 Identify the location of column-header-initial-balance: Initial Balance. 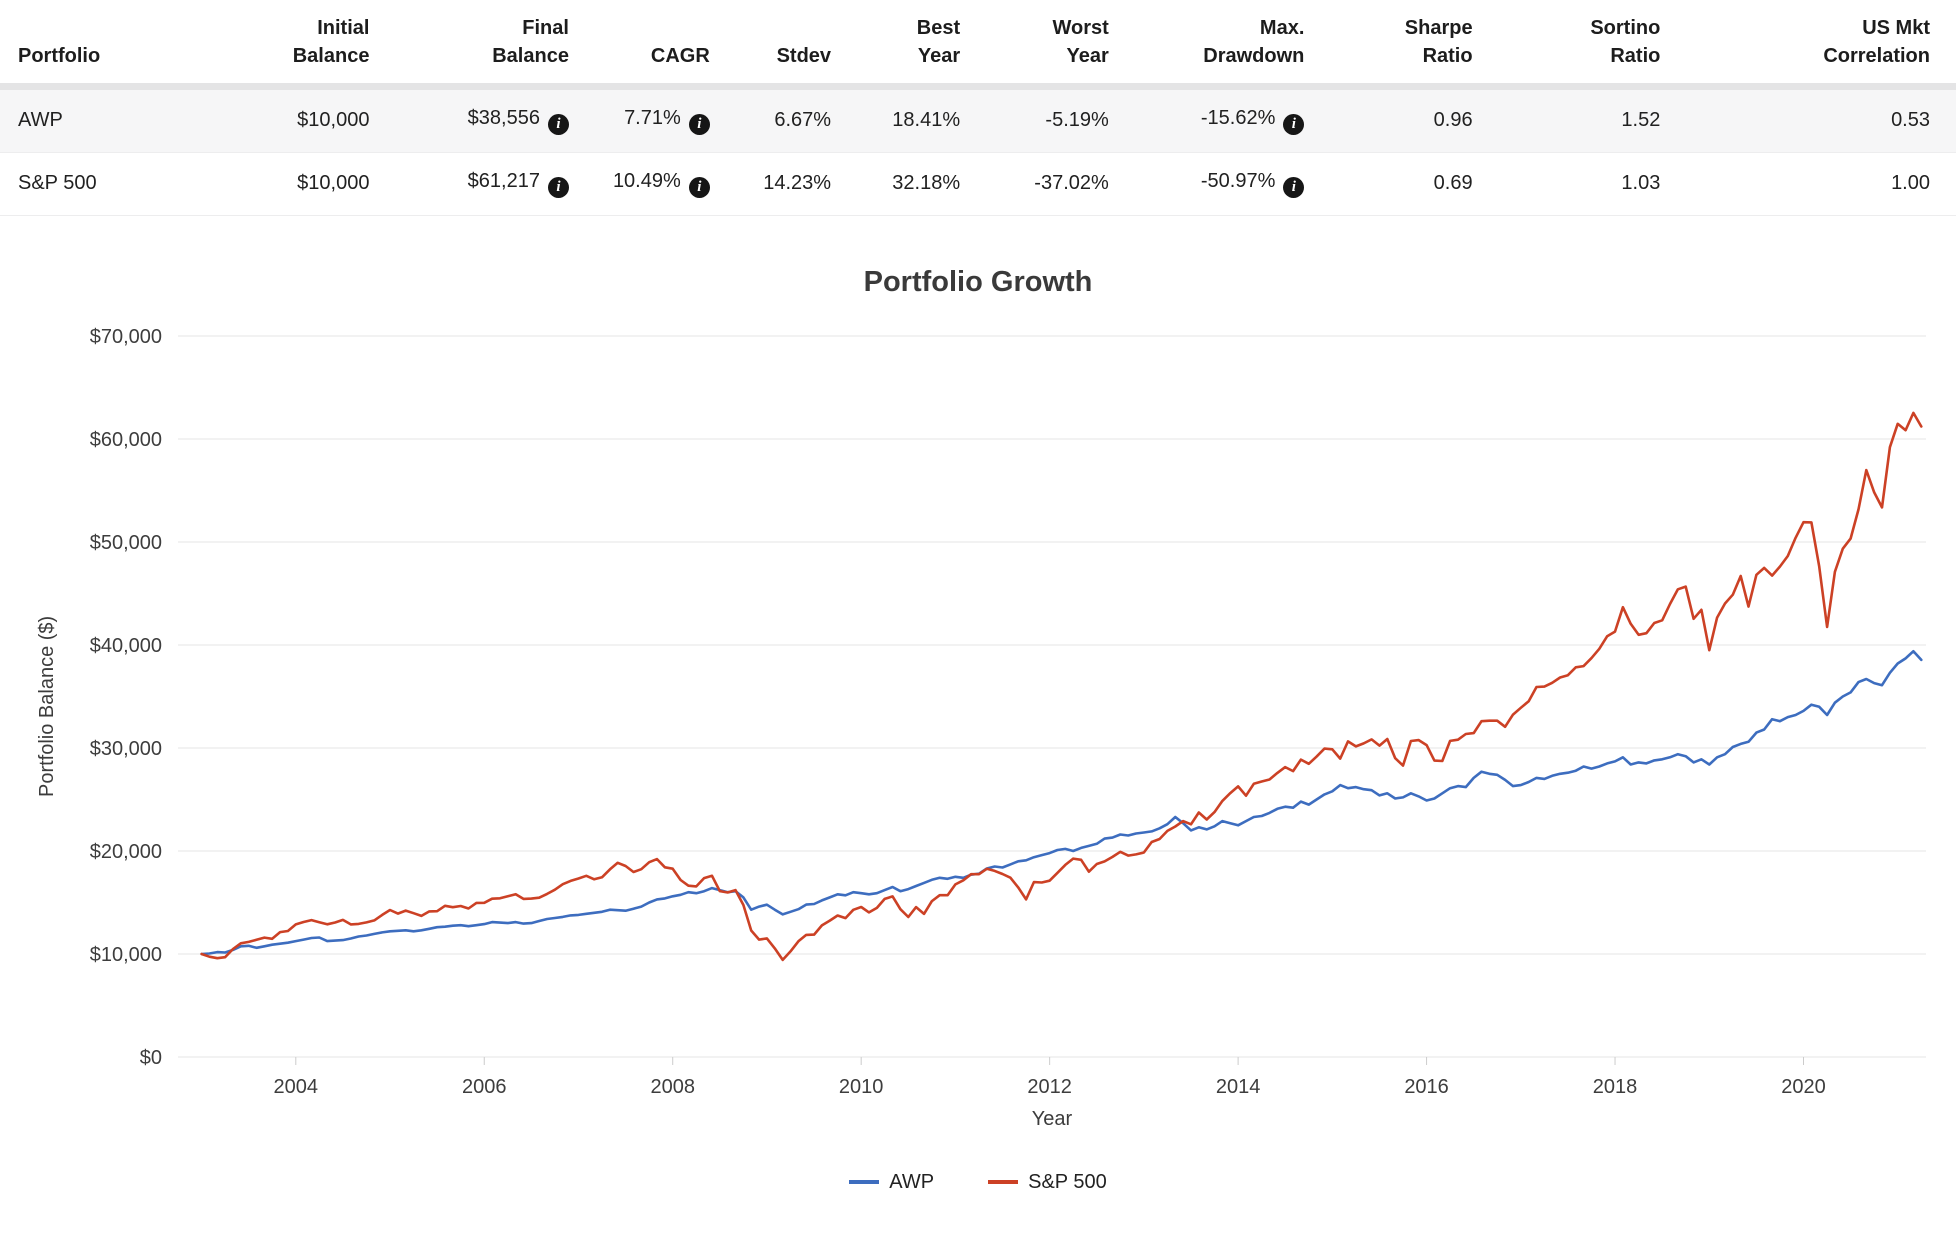
(293, 45).